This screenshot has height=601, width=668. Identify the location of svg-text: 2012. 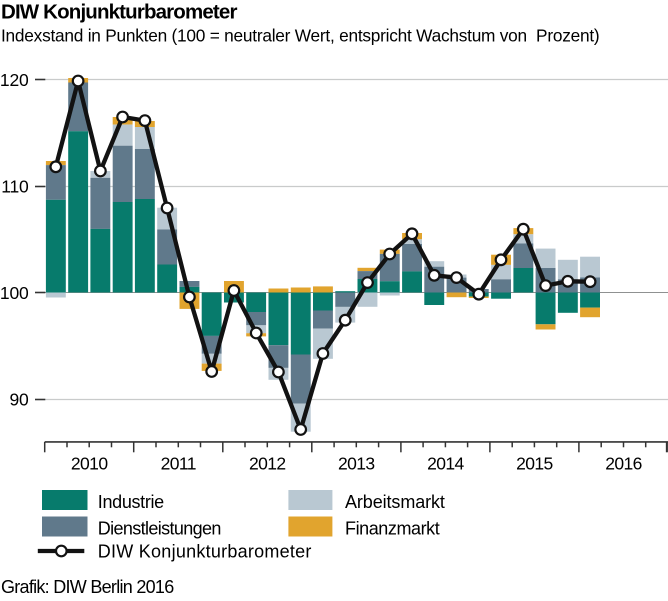
(267, 464).